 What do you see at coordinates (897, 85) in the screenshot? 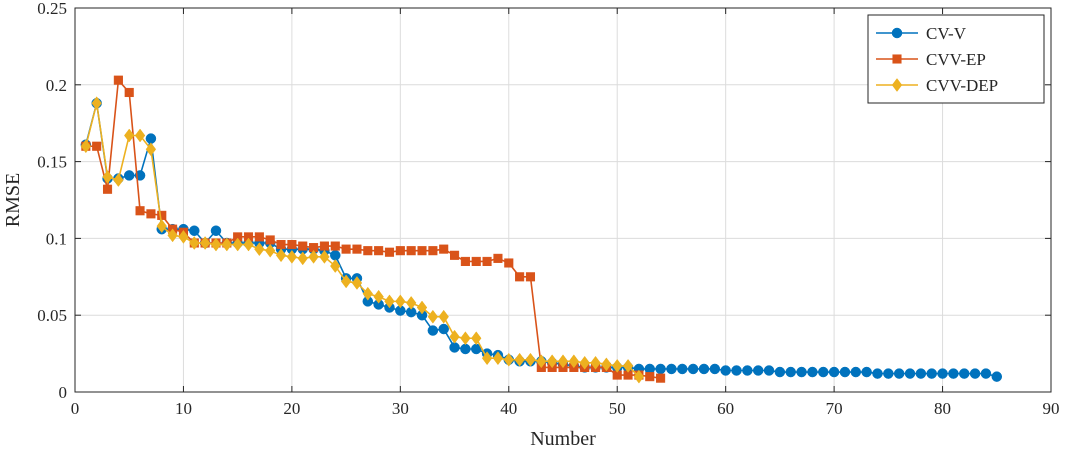
I see `legend-marker` at bounding box center [897, 85].